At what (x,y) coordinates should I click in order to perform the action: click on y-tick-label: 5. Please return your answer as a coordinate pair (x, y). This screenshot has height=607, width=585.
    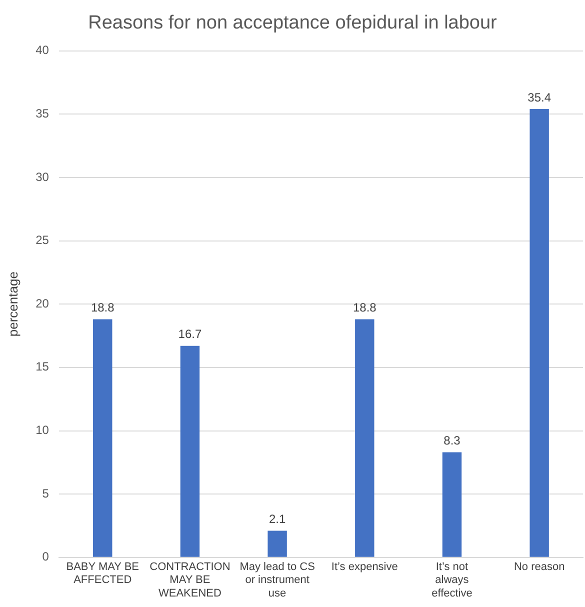
    Looking at the image, I should click on (46, 493).